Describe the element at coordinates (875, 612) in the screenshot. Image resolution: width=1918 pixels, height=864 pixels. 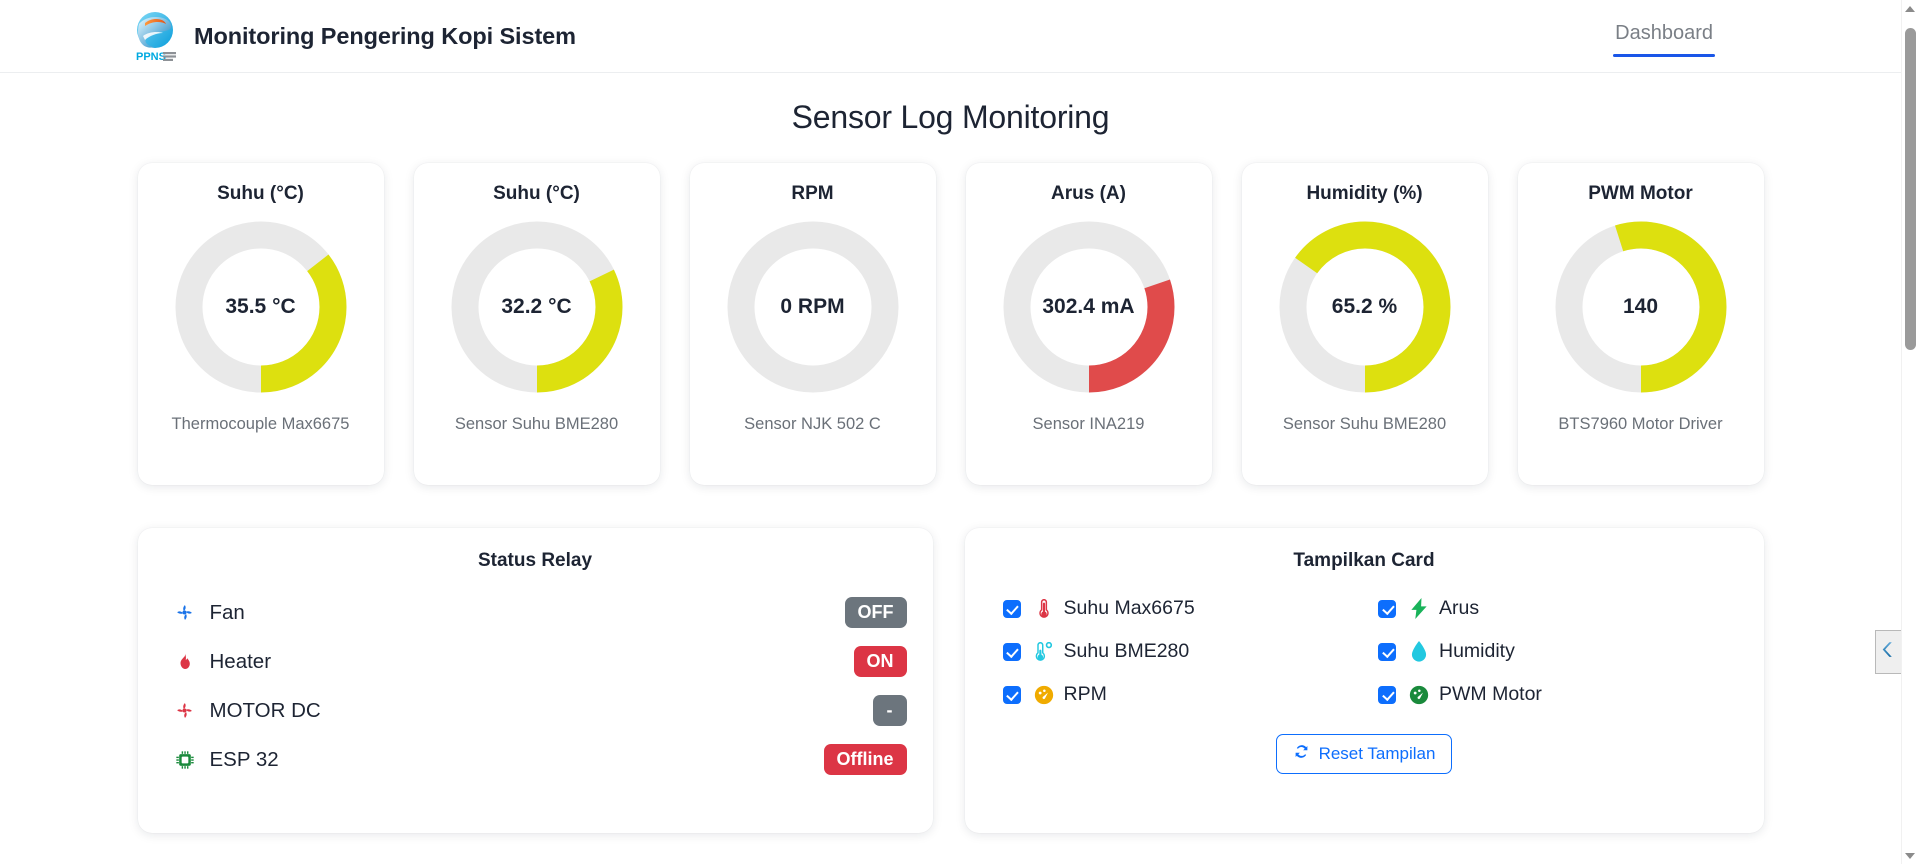
I see `relay-status-badge: OFF` at that location.